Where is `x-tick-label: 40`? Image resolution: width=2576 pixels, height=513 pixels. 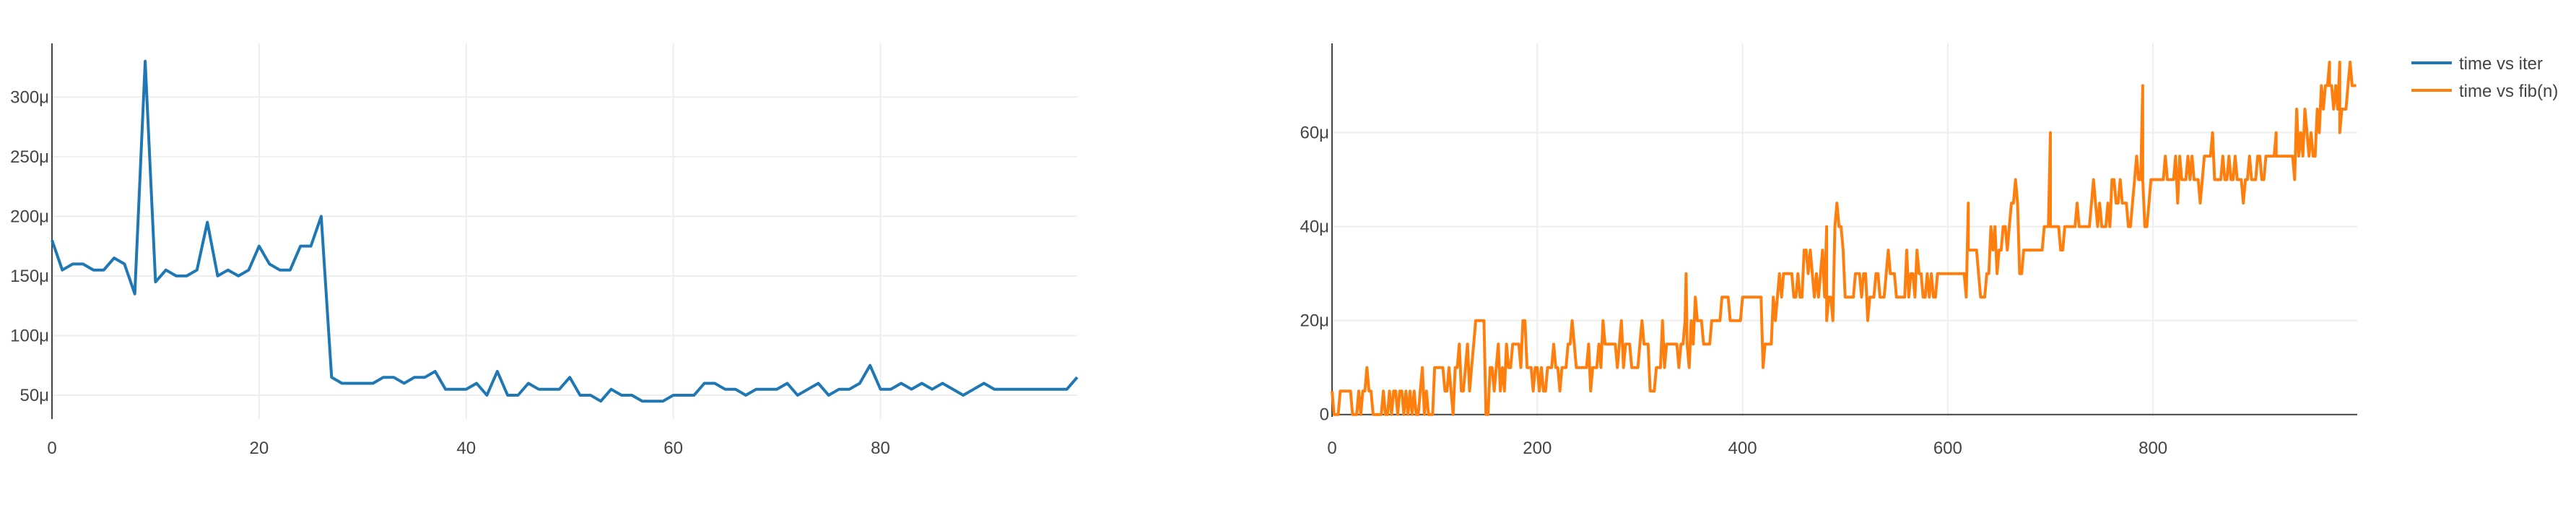 x-tick-label: 40 is located at coordinates (466, 449).